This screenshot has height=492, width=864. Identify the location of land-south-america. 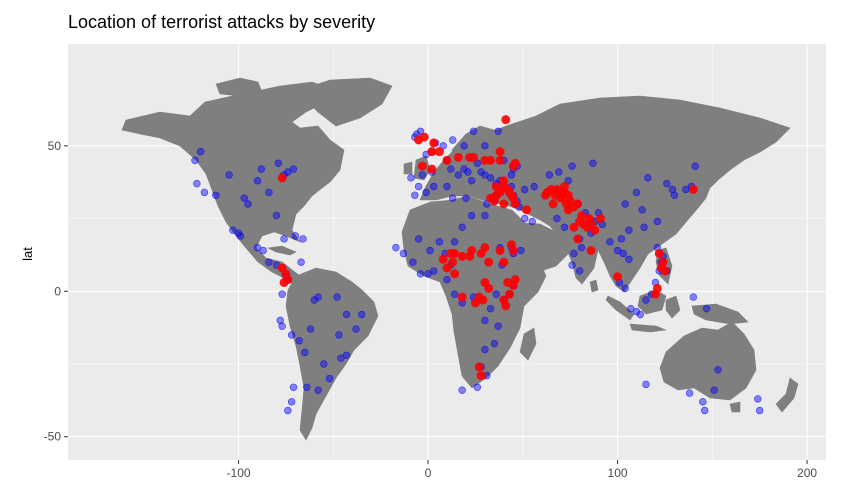
(332, 354).